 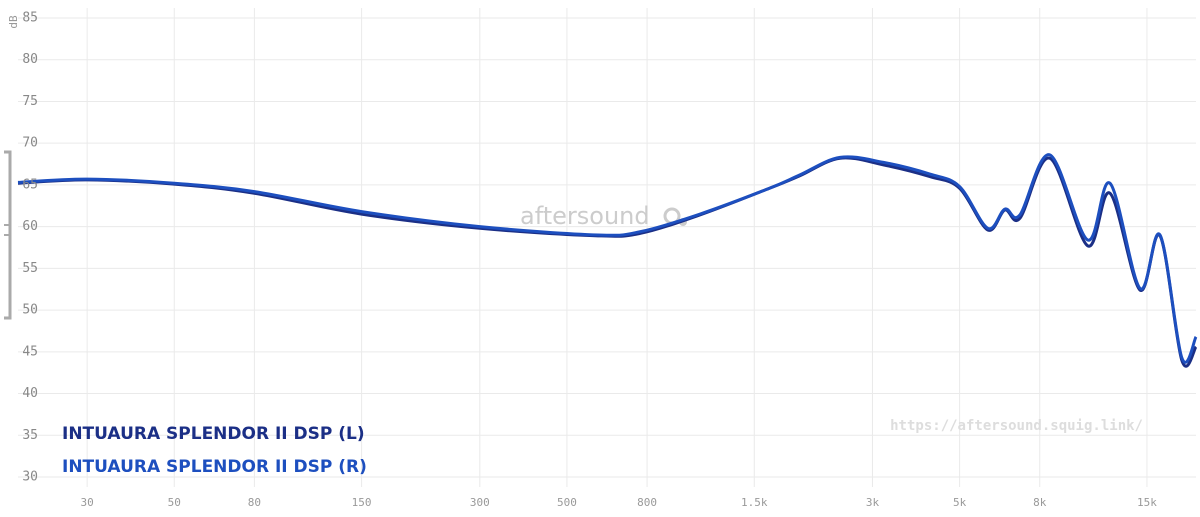 I want to click on y-tick-label: 35, so click(x=30, y=435).